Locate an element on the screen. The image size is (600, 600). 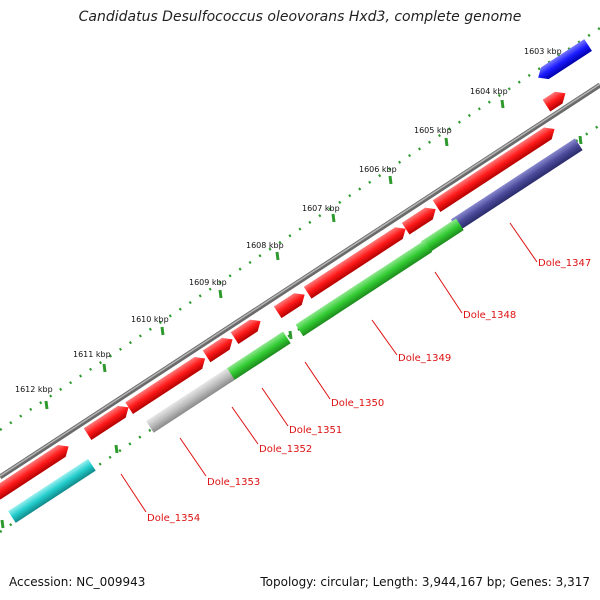
gene-label-dole-1352: Dole_1352 is located at coordinates (285, 449).